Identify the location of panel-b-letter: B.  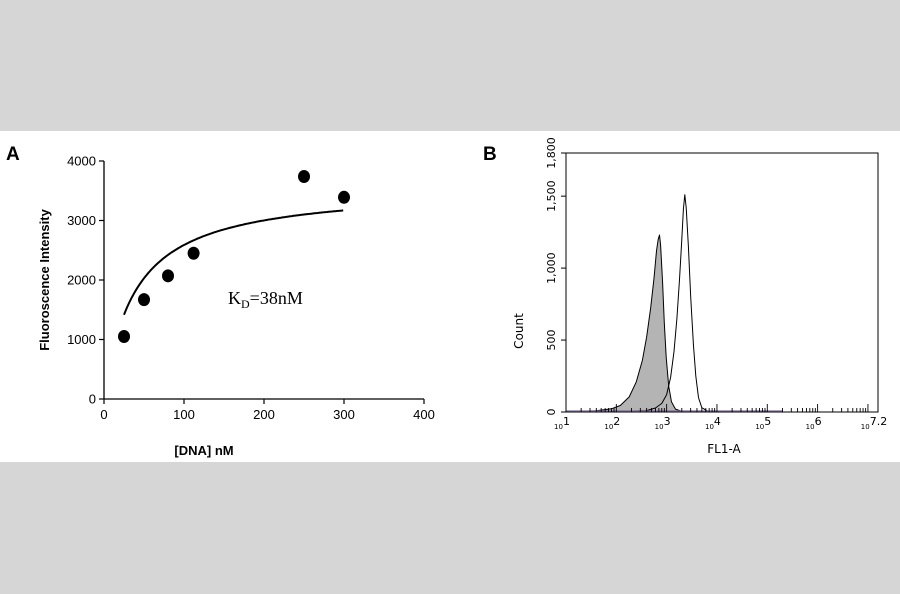
(490, 154).